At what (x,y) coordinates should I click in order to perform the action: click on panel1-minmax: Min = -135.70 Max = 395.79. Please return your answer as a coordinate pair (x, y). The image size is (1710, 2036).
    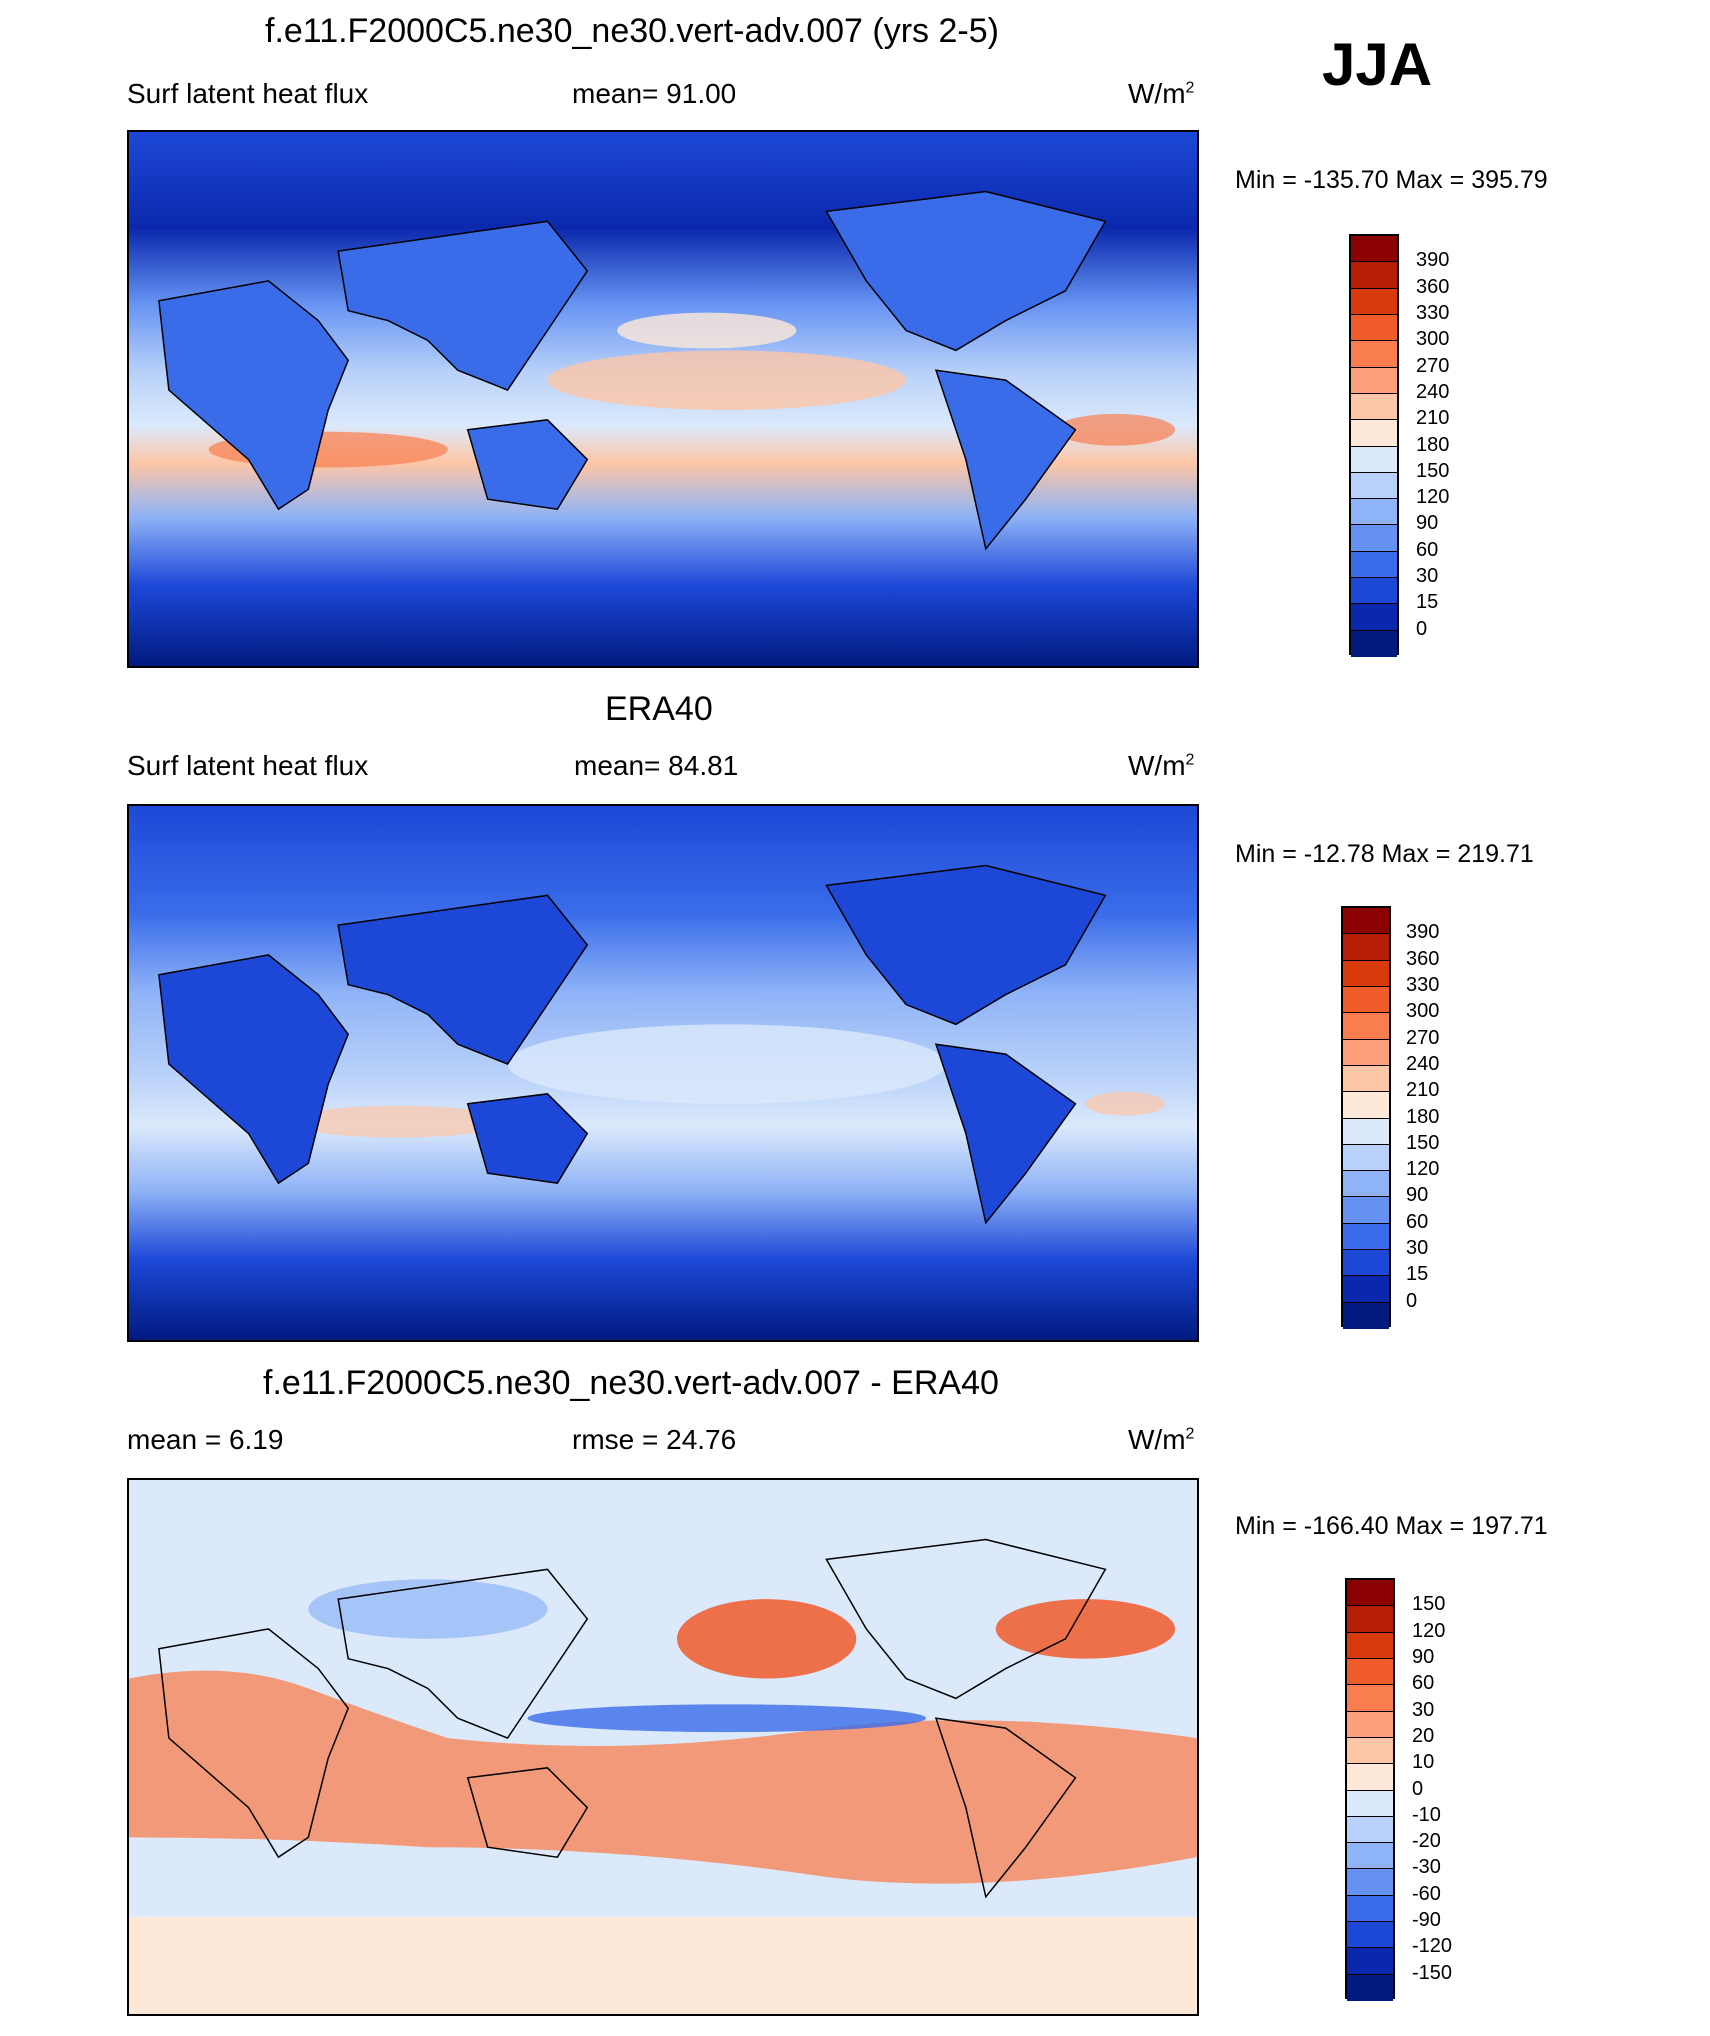
    Looking at the image, I should click on (1391, 180).